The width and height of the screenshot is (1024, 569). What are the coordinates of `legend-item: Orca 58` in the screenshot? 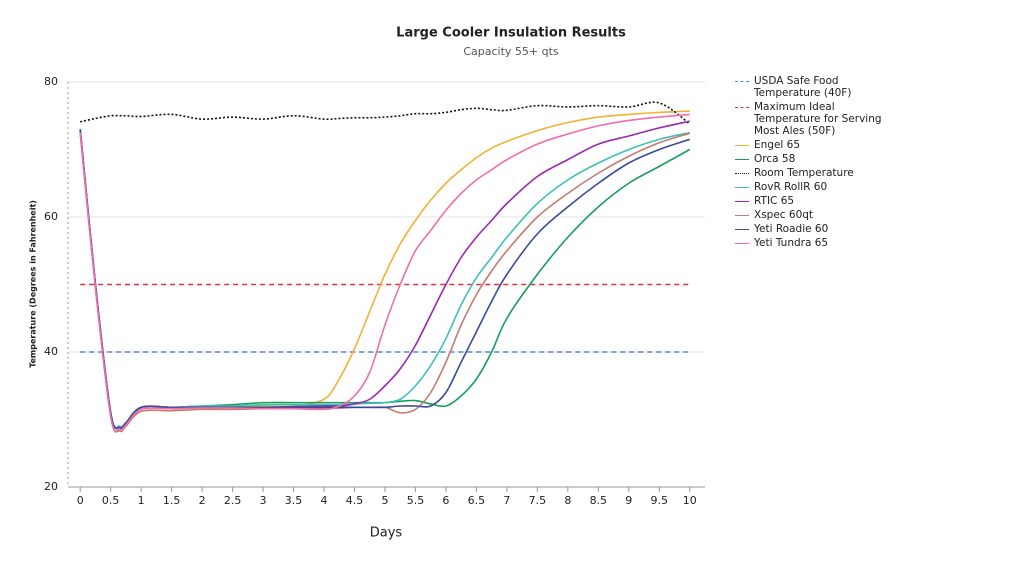 It's located at (815, 159).